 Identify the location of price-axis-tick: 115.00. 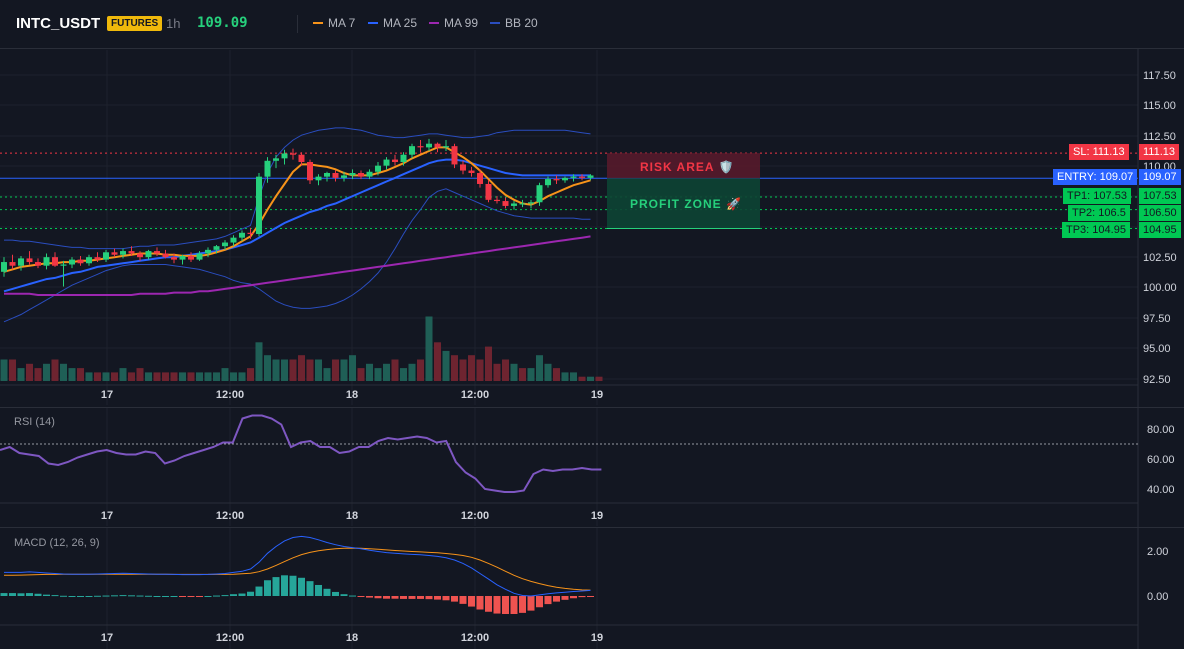
(1159, 106).